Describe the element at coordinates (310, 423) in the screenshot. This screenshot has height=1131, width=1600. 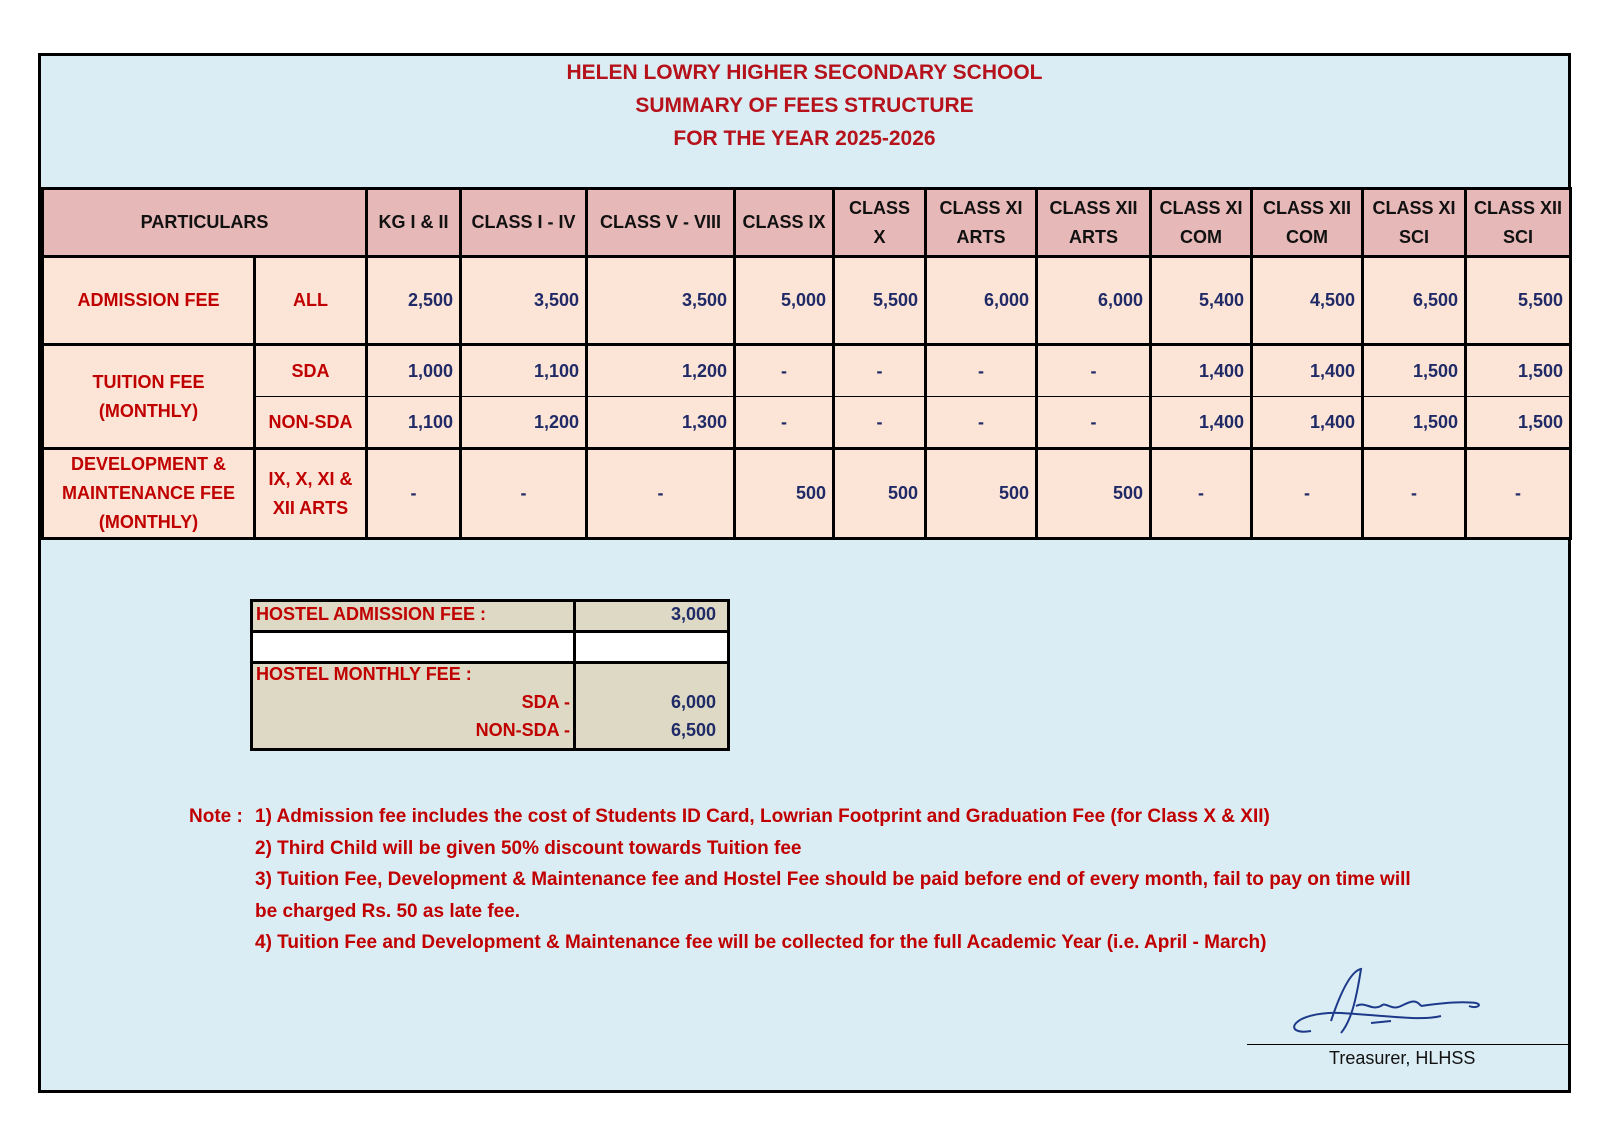
I see `row-sublabel: NON-SDA` at that location.